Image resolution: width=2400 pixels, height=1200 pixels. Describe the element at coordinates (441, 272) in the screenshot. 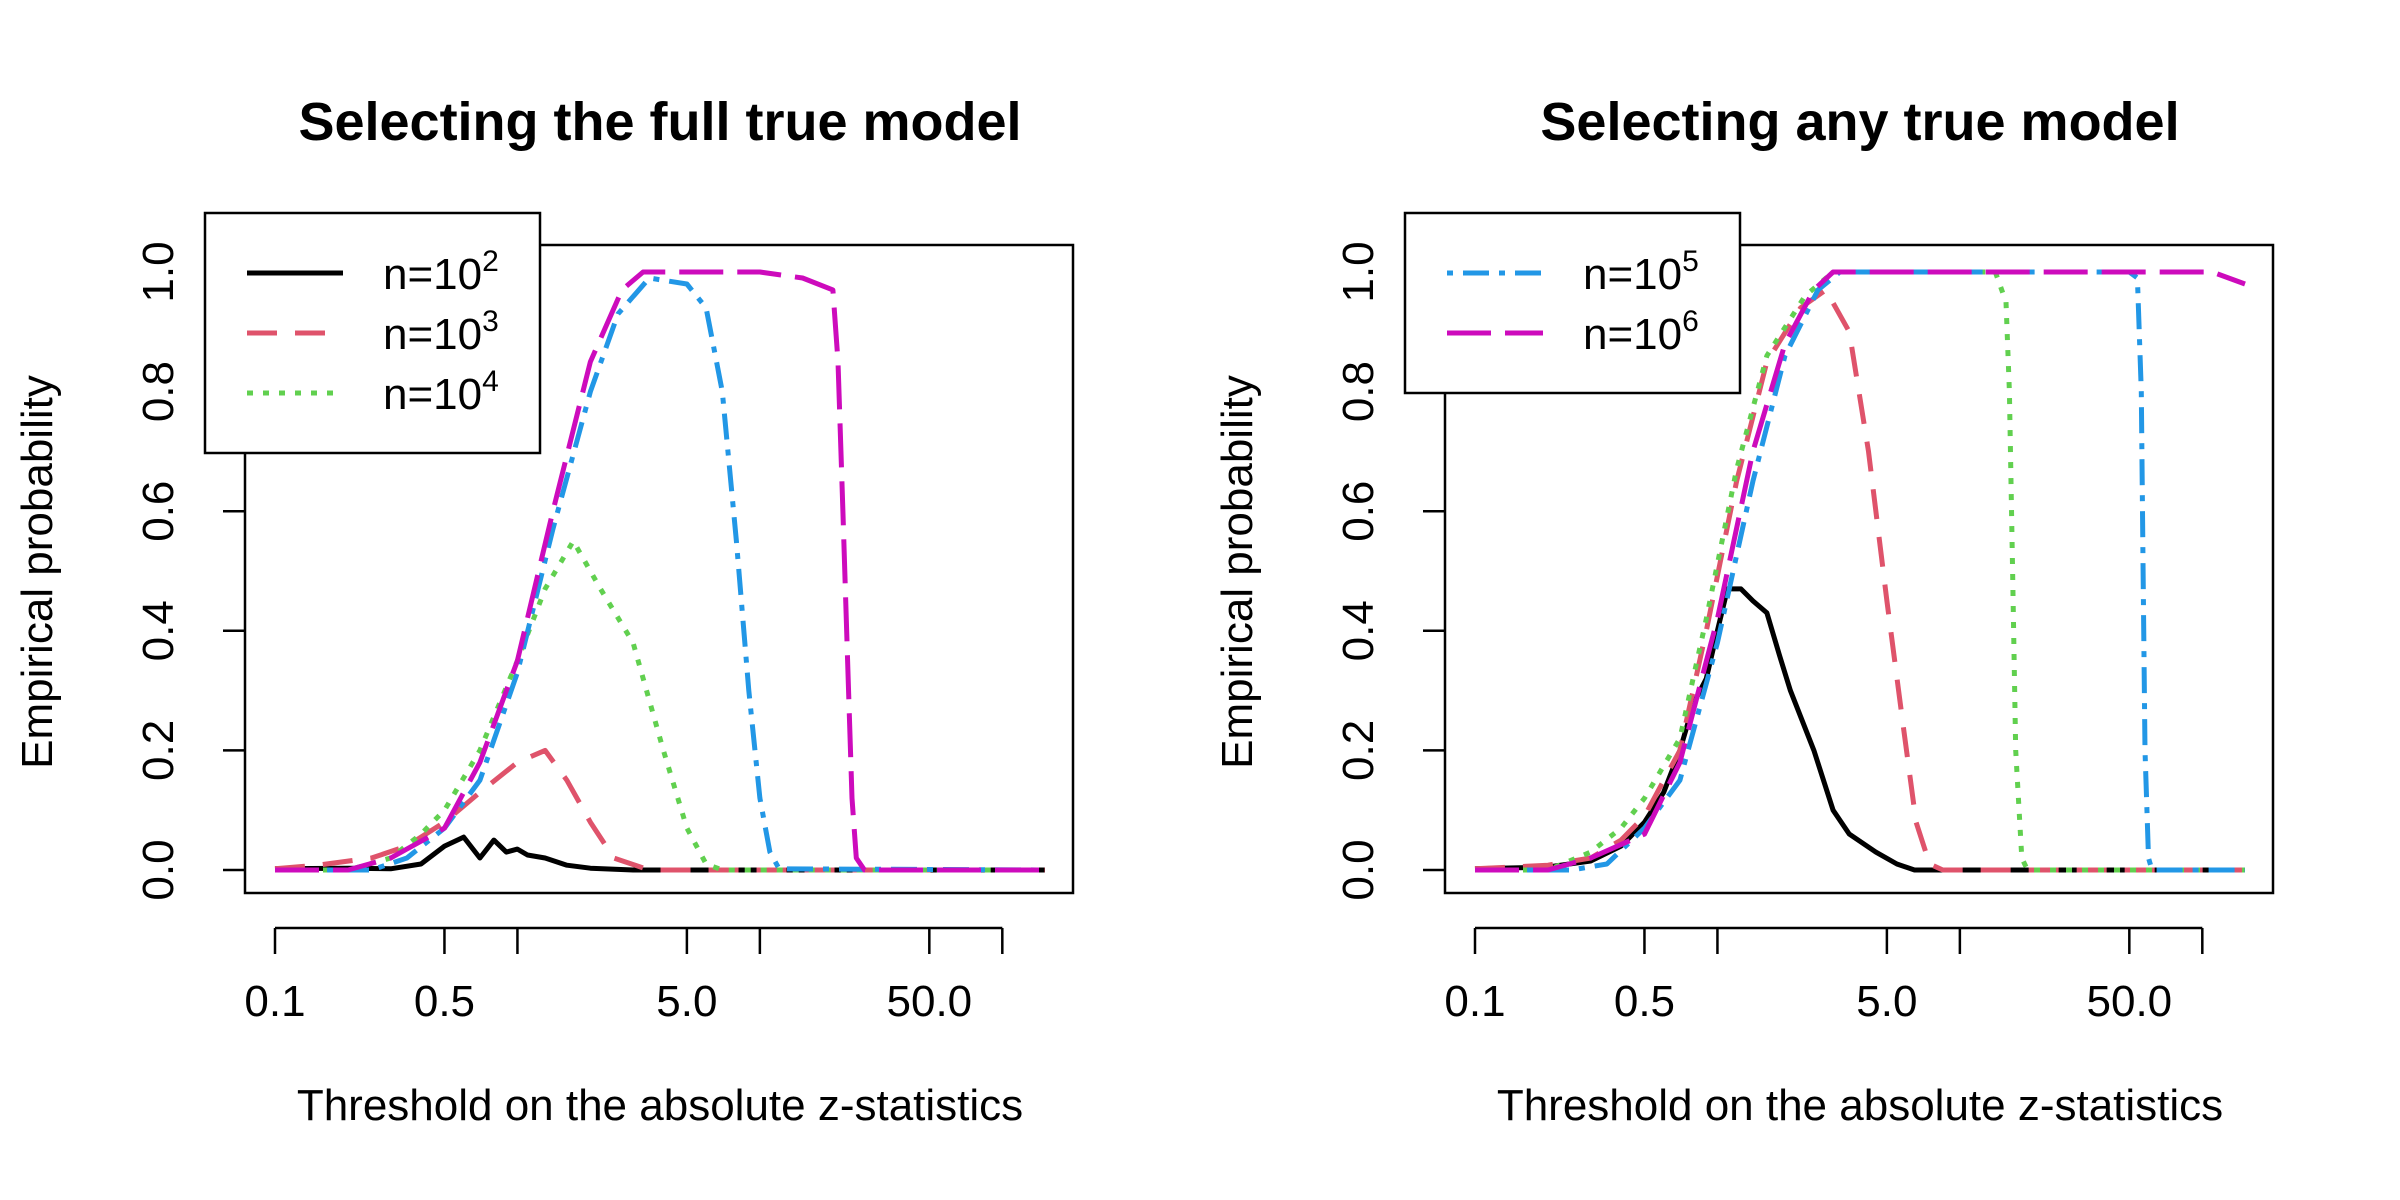

I see `legend-label: n=102` at that location.